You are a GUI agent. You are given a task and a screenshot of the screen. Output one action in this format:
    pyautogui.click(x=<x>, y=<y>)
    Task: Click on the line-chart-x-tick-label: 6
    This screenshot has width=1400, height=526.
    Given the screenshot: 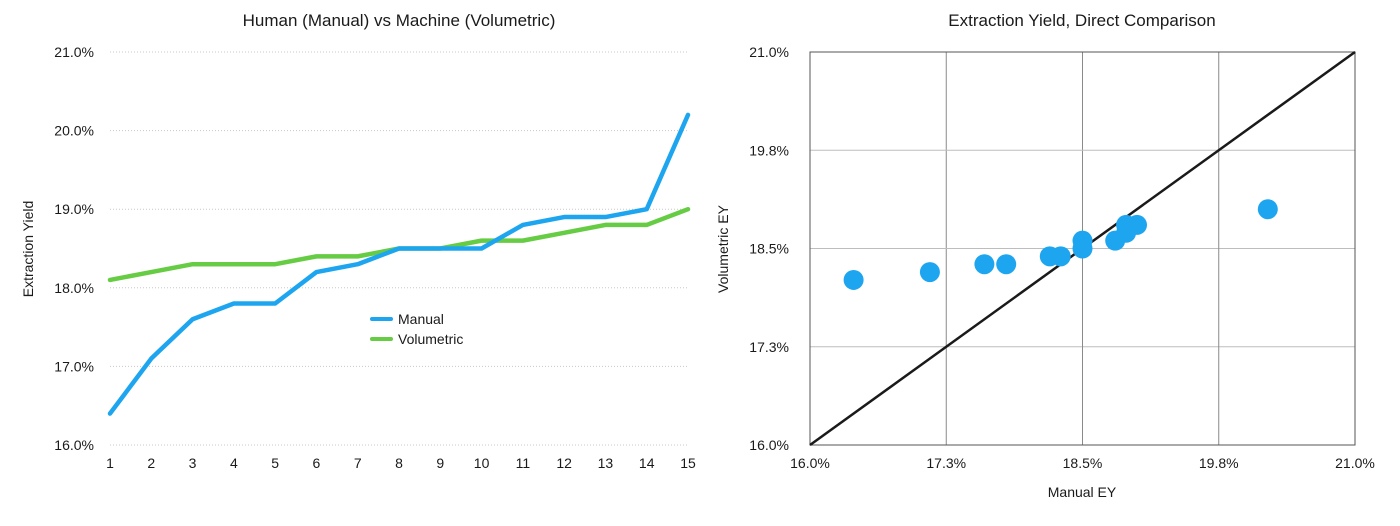 What is the action you would take?
    pyautogui.click(x=317, y=463)
    